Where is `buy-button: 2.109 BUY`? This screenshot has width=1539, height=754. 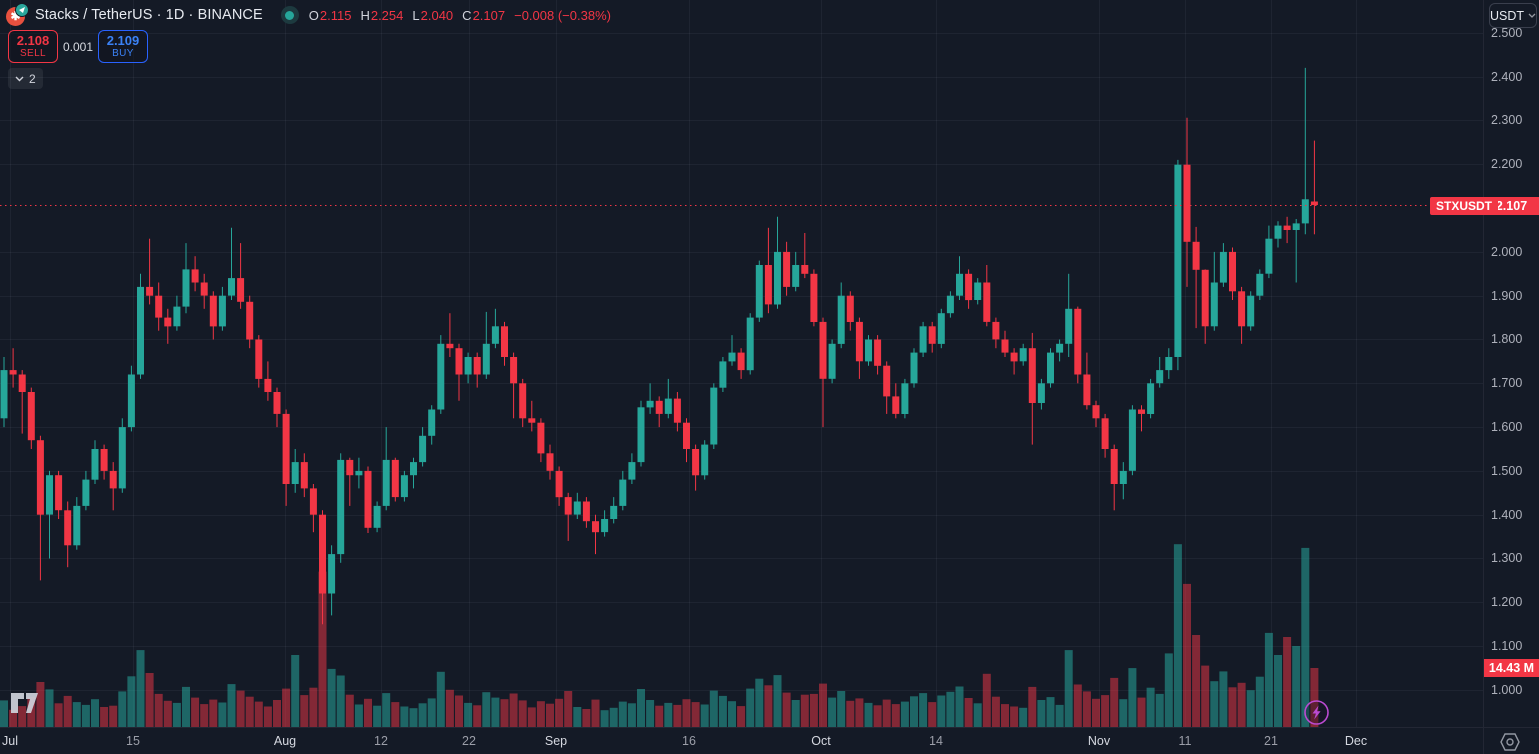
buy-button: 2.109 BUY is located at coordinates (123, 46).